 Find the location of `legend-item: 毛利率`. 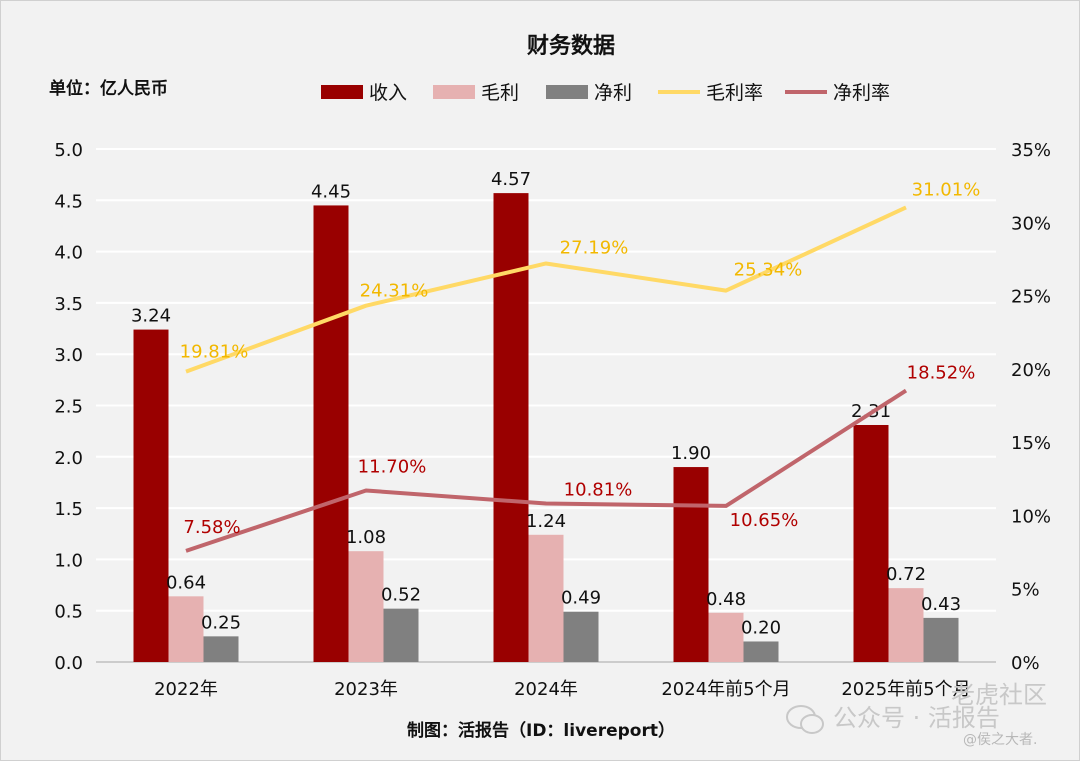

legend-item: 毛利率 is located at coordinates (710, 93).